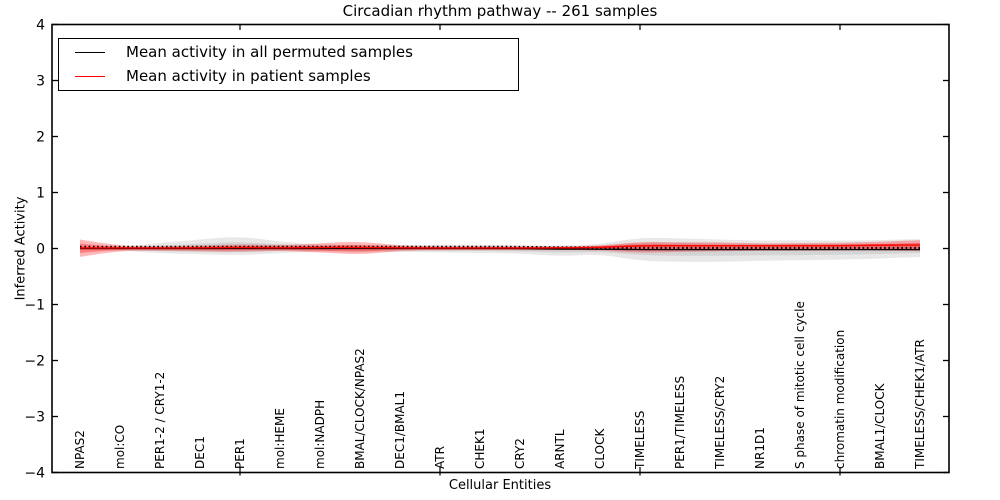 Image resolution: width=1000 pixels, height=500 pixels. Describe the element at coordinates (40, 138) in the screenshot. I see `y-tick-label: 2` at that location.